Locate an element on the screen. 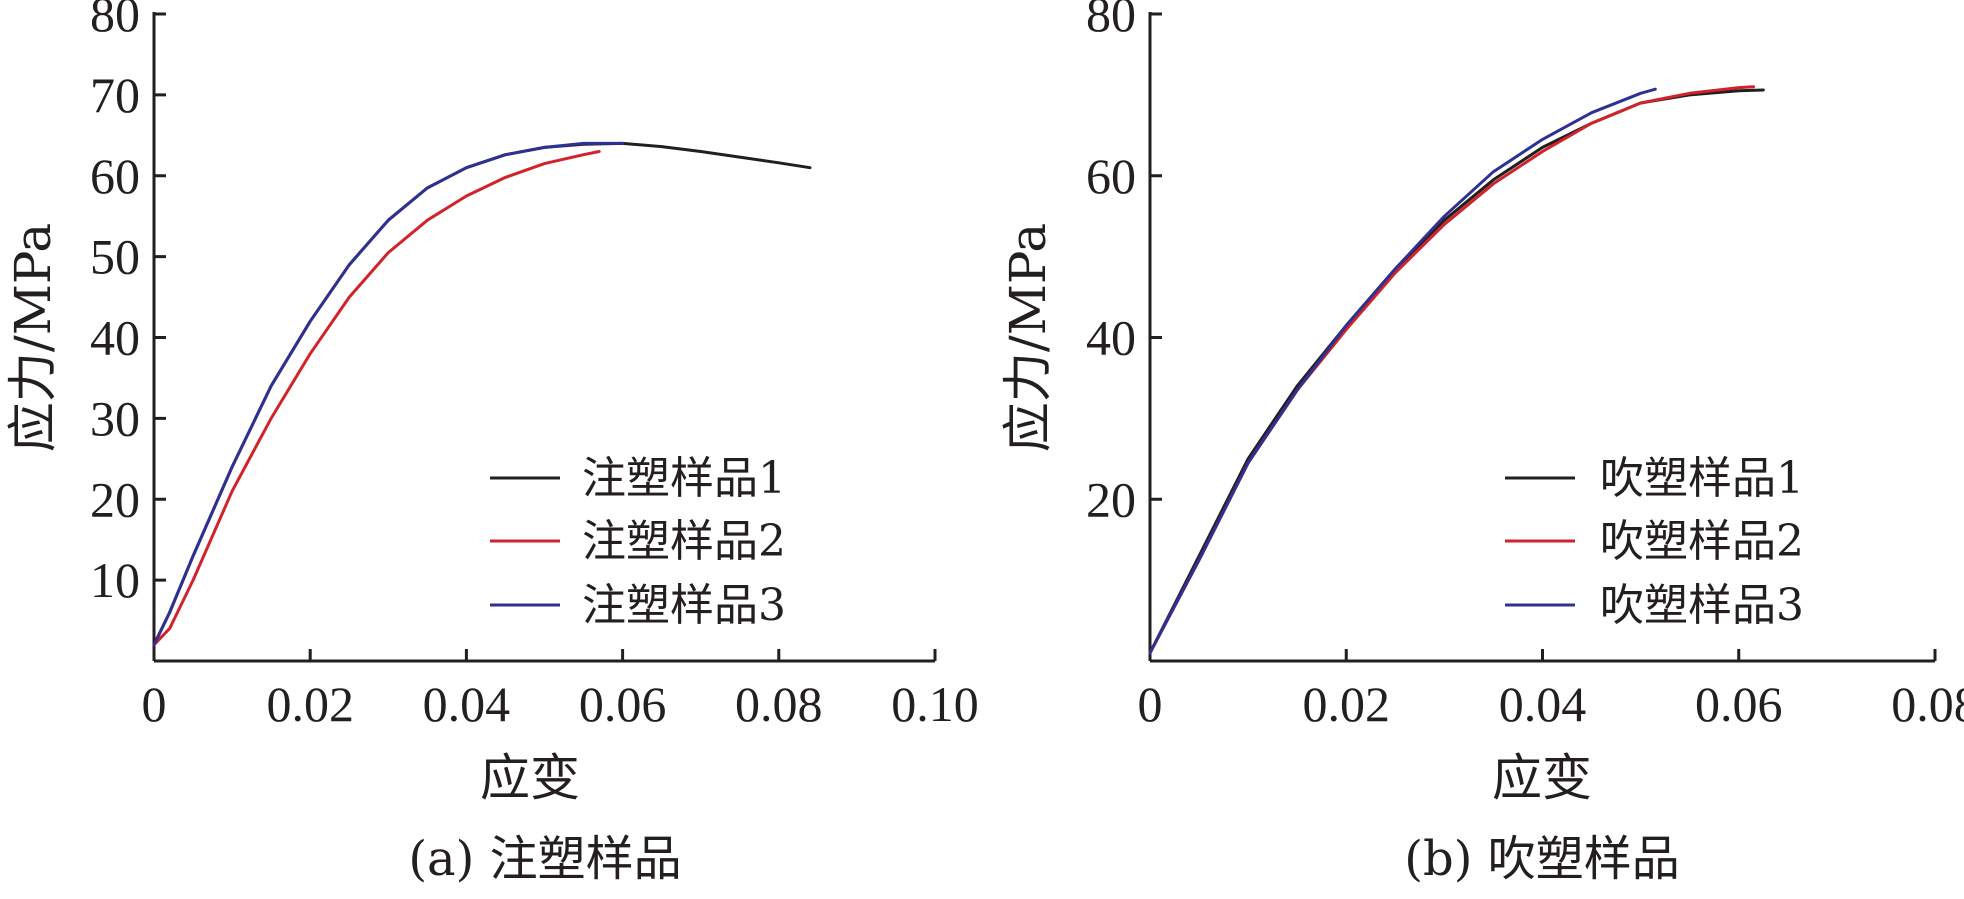 This screenshot has height=899, width=1964. y-tick-label: 30 is located at coordinates (115, 418).